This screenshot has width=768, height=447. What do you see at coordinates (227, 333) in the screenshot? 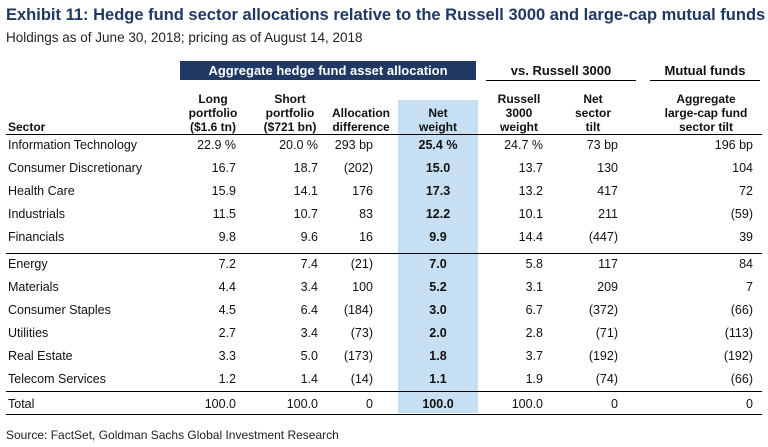
I see `cell-long: 2.7` at bounding box center [227, 333].